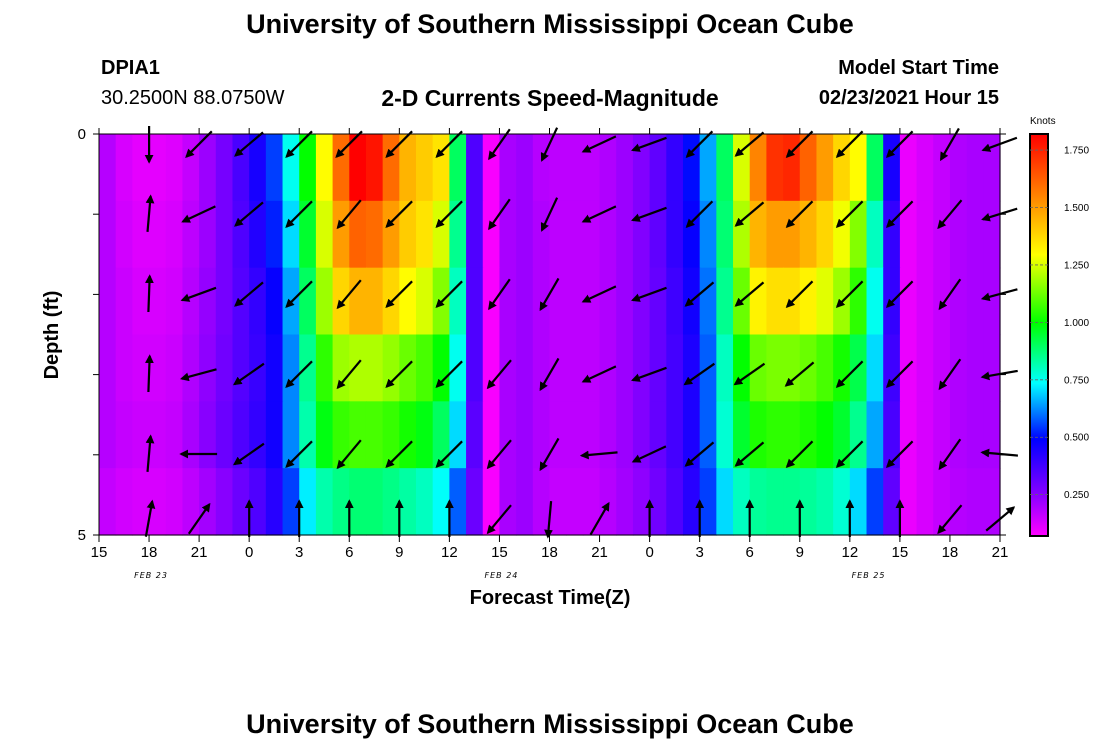 The height and width of the screenshot is (750, 1100). I want to click on station-coordinates: 30.2500N 88.0750W, so click(193, 98).